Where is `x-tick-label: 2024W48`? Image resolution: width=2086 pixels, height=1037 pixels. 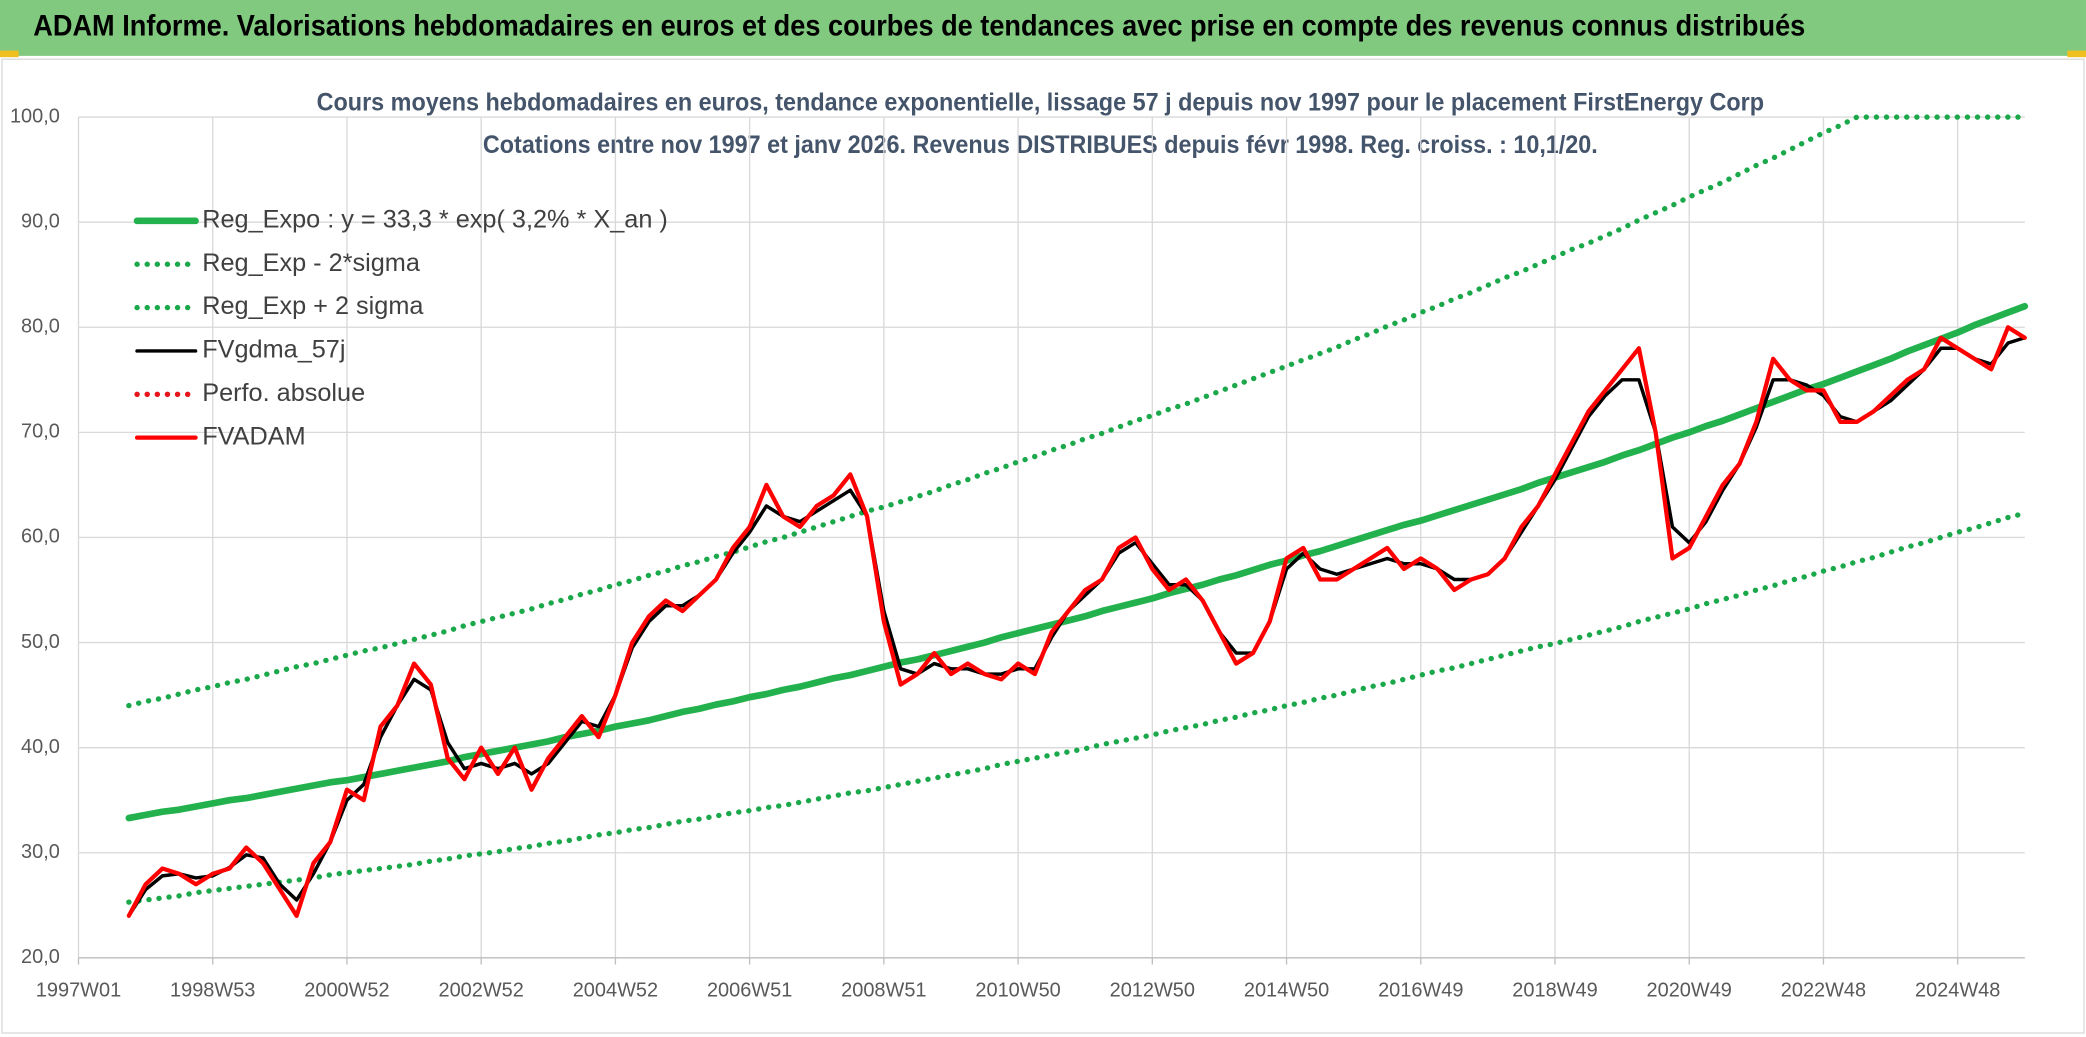 x-tick-label: 2024W48 is located at coordinates (1957, 990).